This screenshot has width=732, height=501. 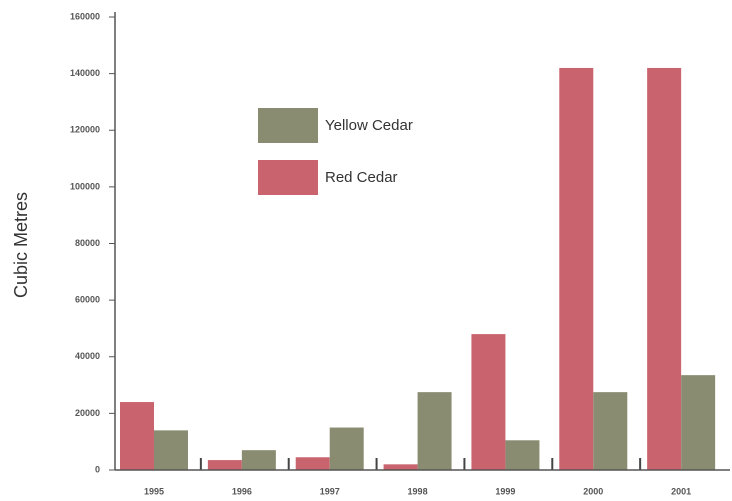 What do you see at coordinates (87, 413) in the screenshot?
I see `y-tick-label: 20000` at bounding box center [87, 413].